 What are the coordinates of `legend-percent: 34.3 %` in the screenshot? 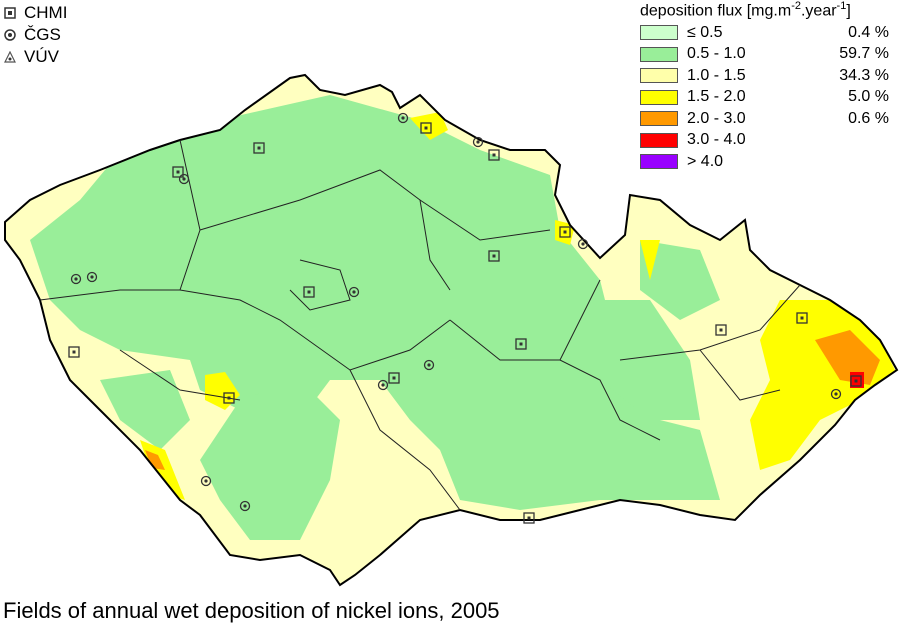 It's located at (864, 75).